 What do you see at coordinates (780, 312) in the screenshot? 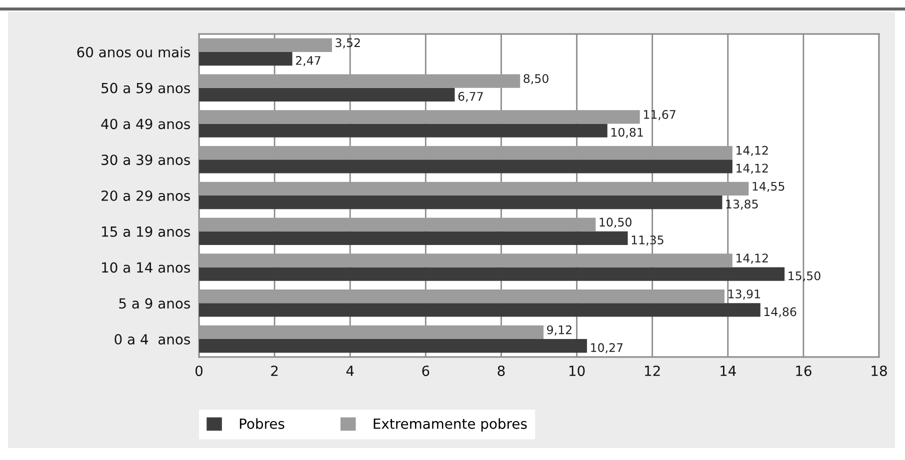
I see `data-label: 14,86` at bounding box center [780, 312].